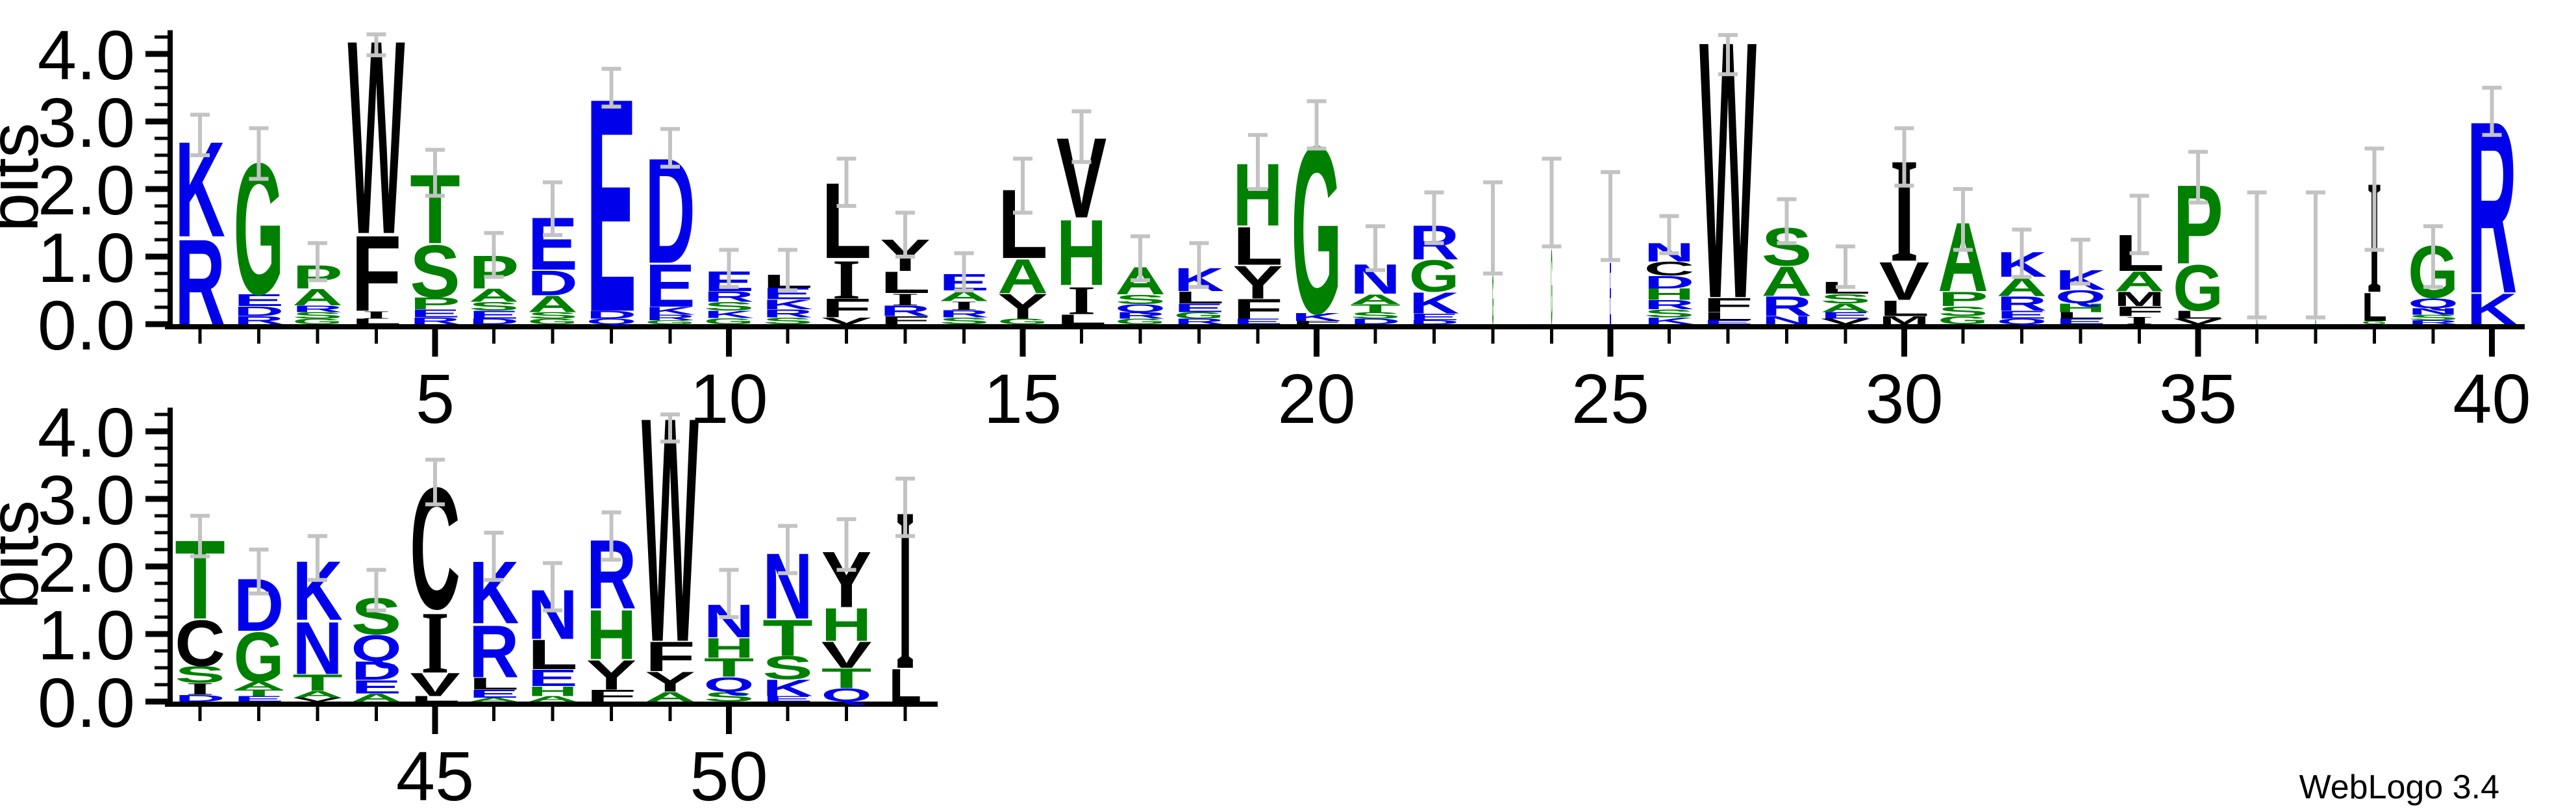 Image resolution: width=2576 pixels, height=812 pixels. What do you see at coordinates (2492, 207) in the screenshot?
I see `position-stack-40: KR` at bounding box center [2492, 207].